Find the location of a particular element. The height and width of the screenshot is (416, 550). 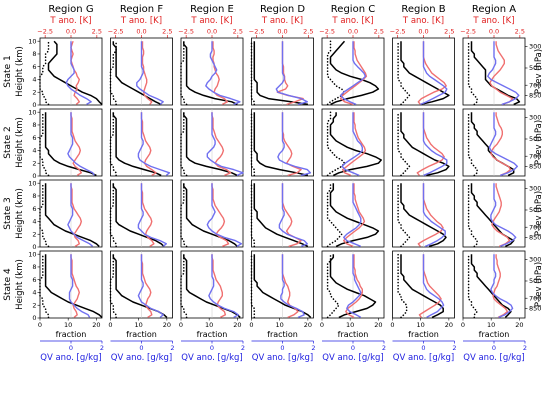

qv-tick-label: 0 is located at coordinates (141, 348).